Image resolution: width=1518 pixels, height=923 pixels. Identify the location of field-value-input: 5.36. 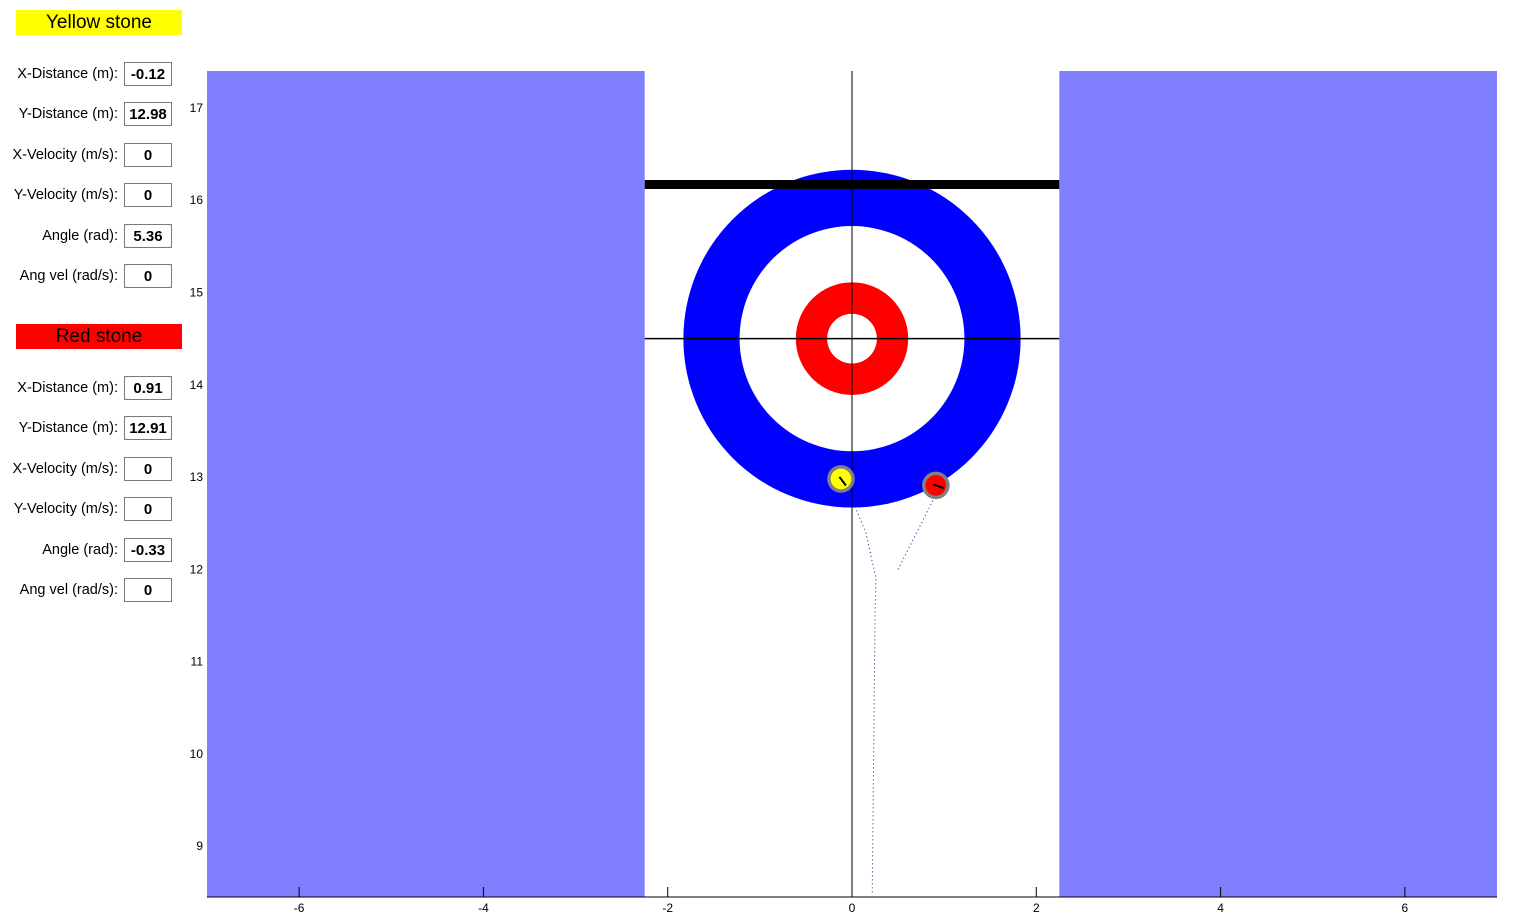
(148, 236).